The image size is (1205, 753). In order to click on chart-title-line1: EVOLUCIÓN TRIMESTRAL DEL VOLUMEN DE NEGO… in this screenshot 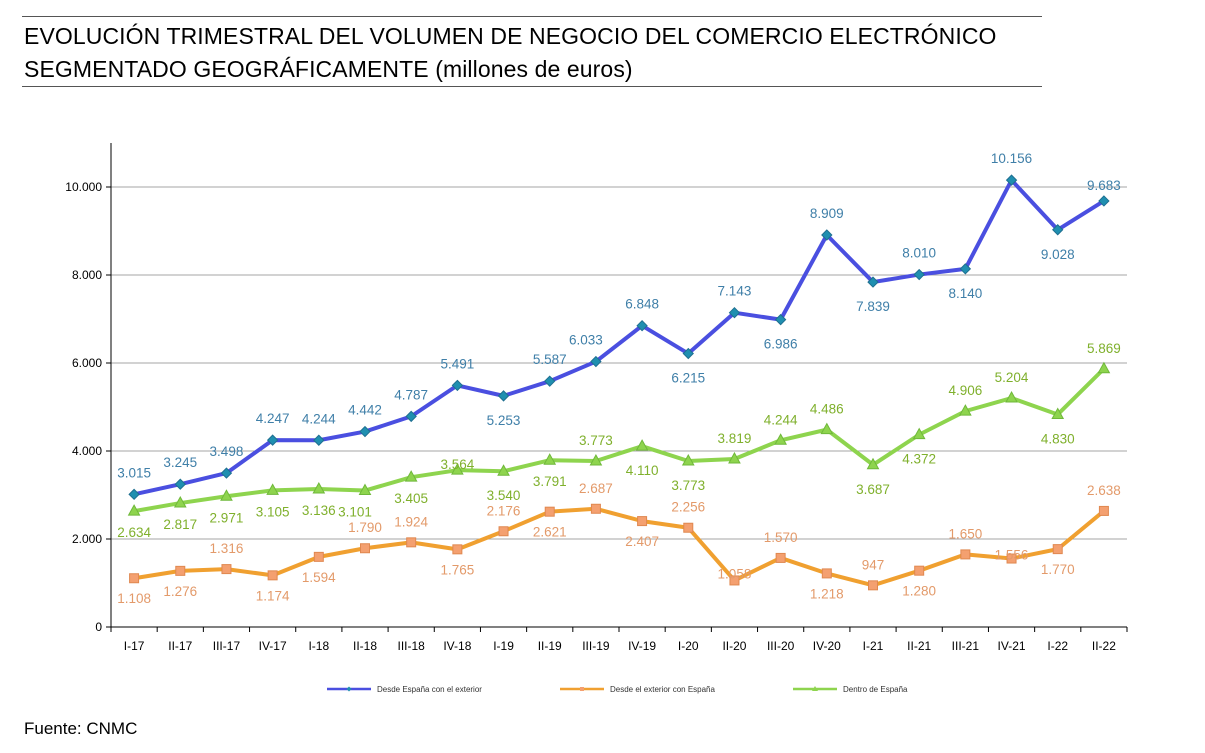, I will do `click(510, 36)`.